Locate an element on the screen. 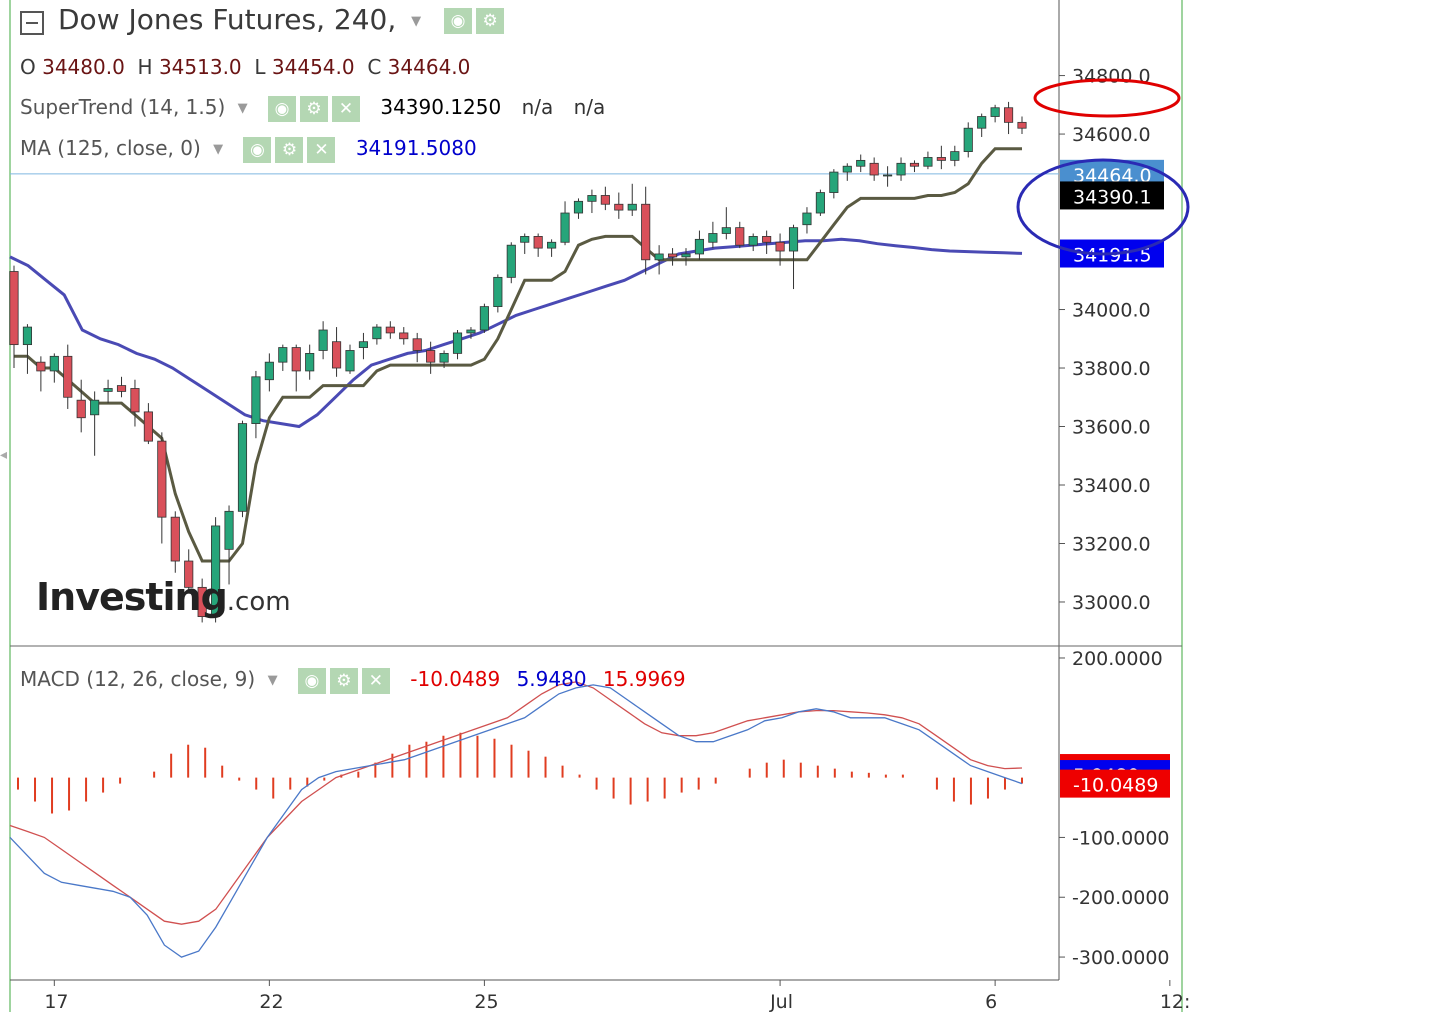 This screenshot has height=1012, width=1449. ma-icons: ◉ ⚙ ✕ is located at coordinates (289, 149).